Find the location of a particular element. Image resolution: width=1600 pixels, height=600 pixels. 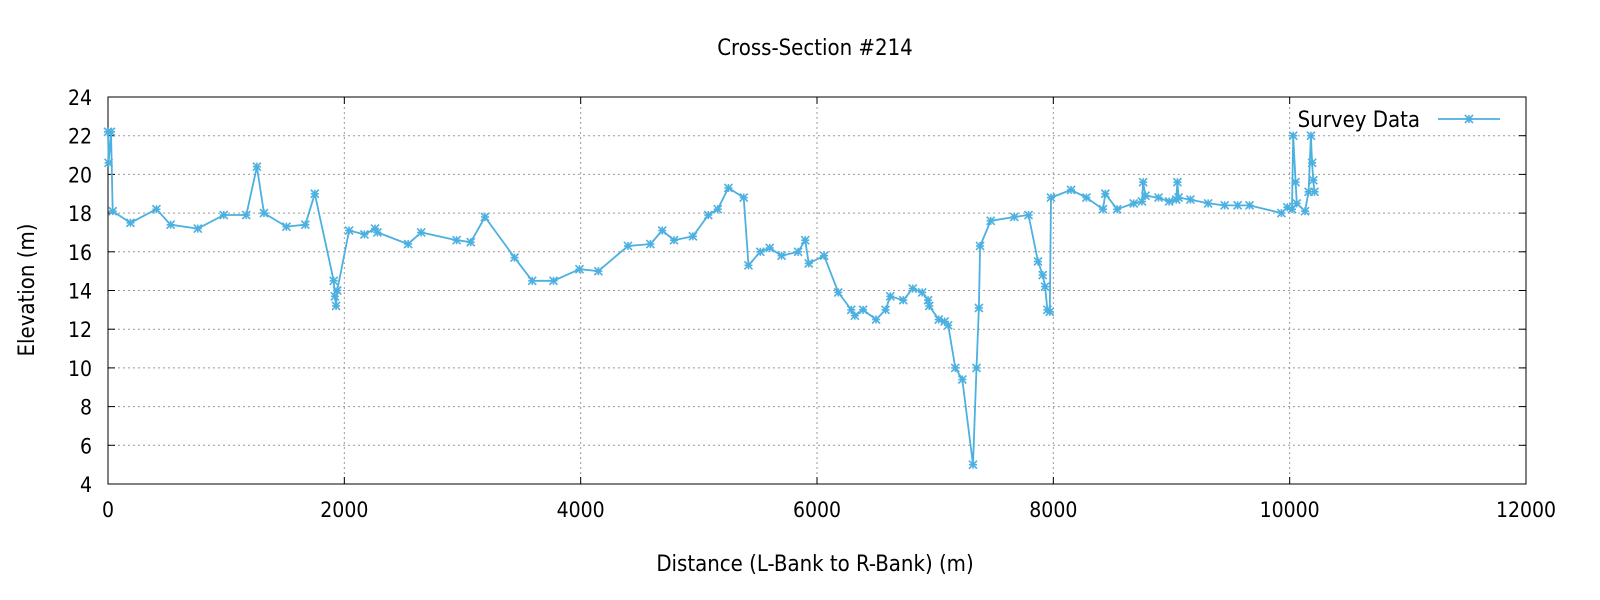

y-tick-label: 20 is located at coordinates (80, 175).